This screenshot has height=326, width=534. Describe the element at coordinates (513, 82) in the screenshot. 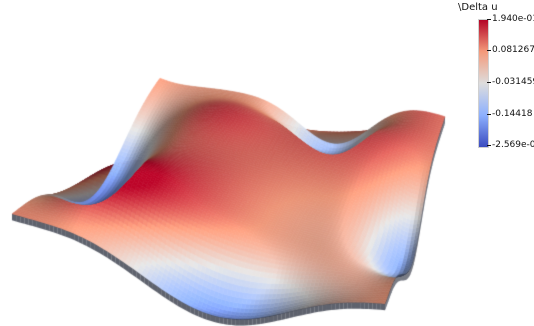

I see `colorbar-label: -0.031459` at that location.